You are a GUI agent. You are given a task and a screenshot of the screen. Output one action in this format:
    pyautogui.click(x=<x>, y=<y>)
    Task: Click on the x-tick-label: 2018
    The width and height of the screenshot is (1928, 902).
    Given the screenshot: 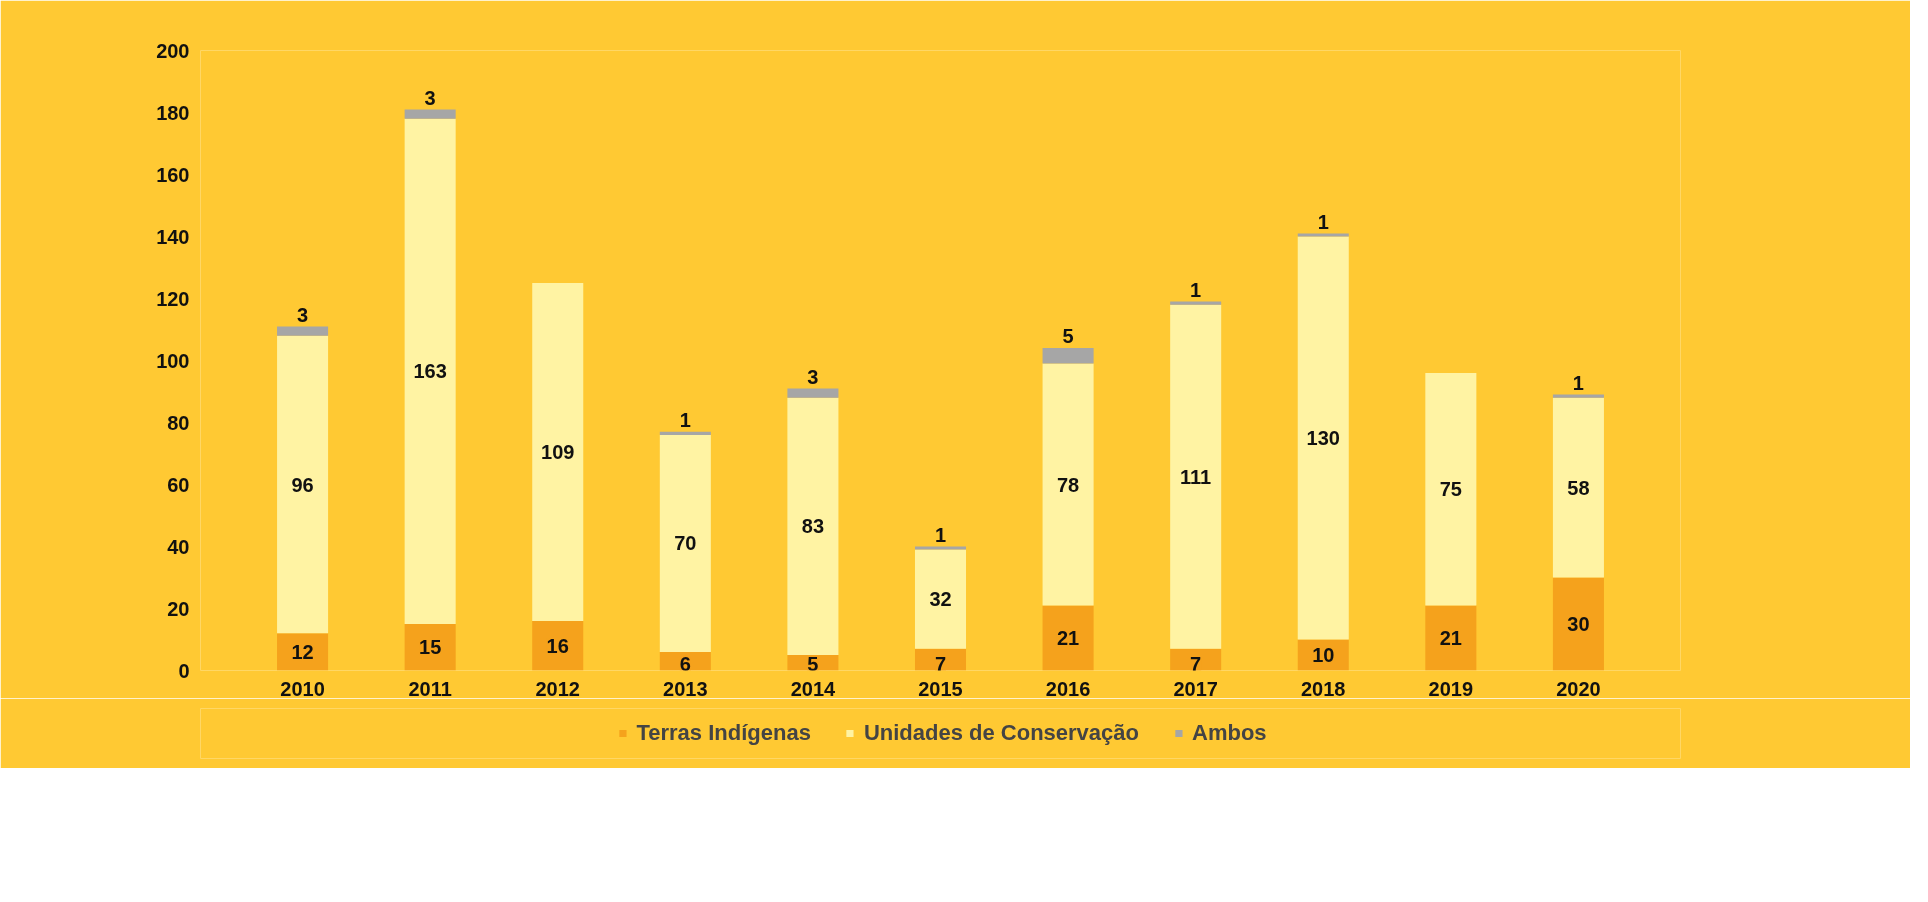 What is the action you would take?
    pyautogui.click(x=1323, y=688)
    